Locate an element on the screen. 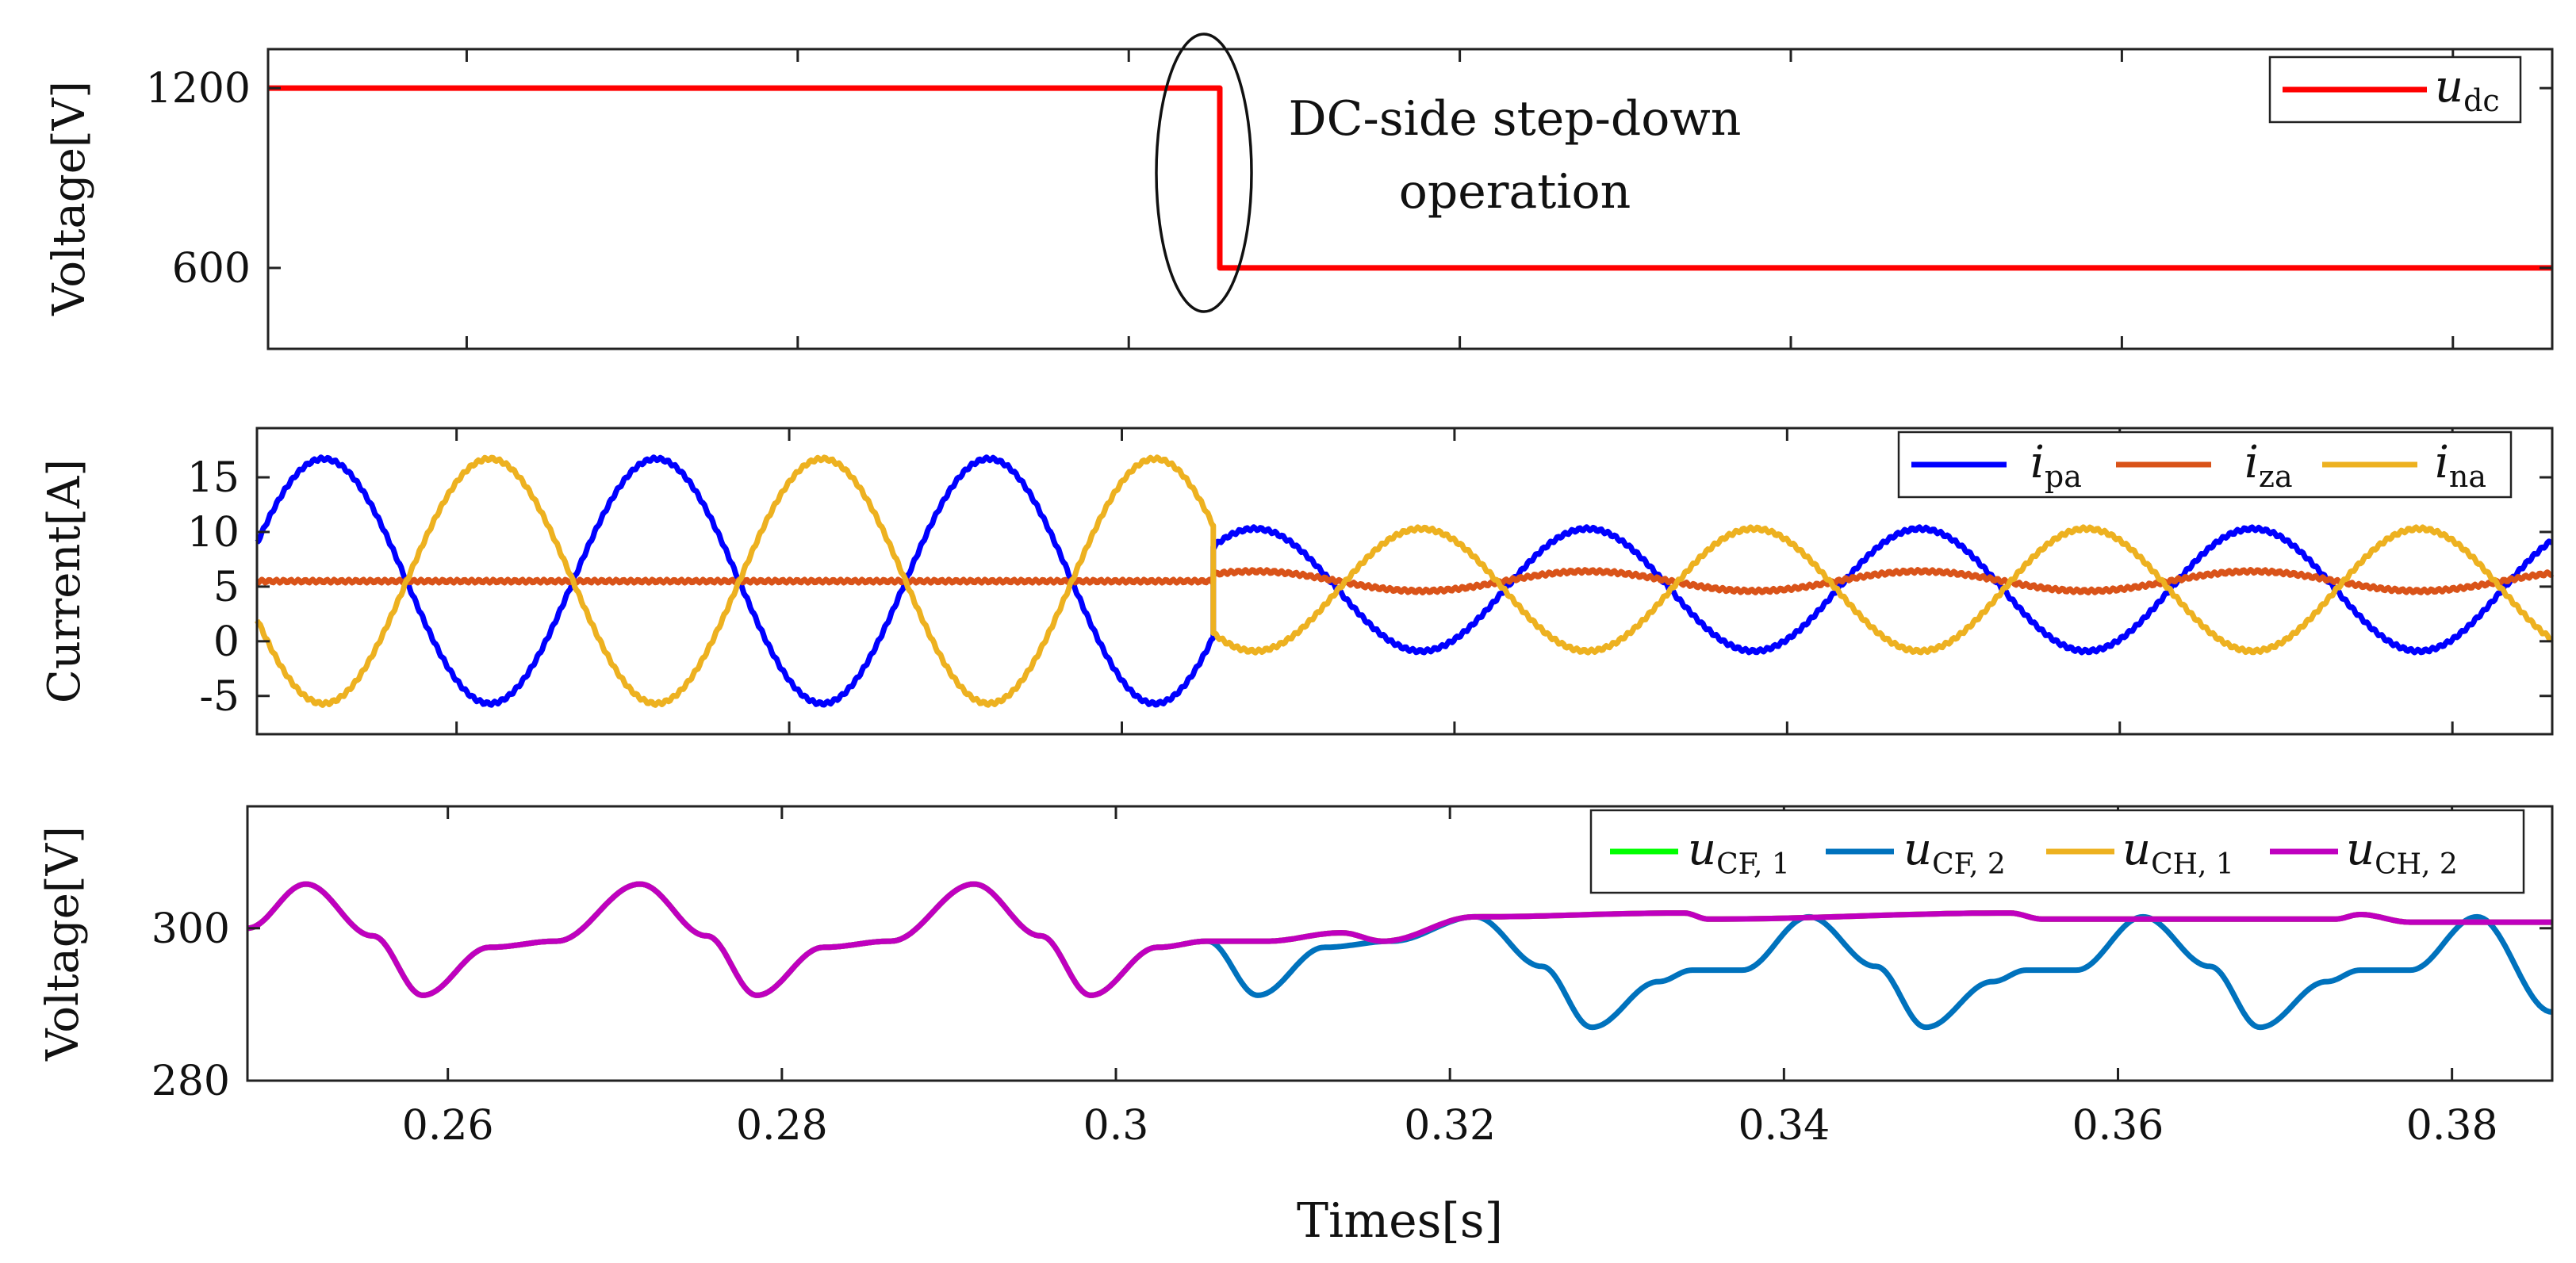 The height and width of the screenshot is (1263, 2576). legend: ipa iza ina is located at coordinates (2205, 465).